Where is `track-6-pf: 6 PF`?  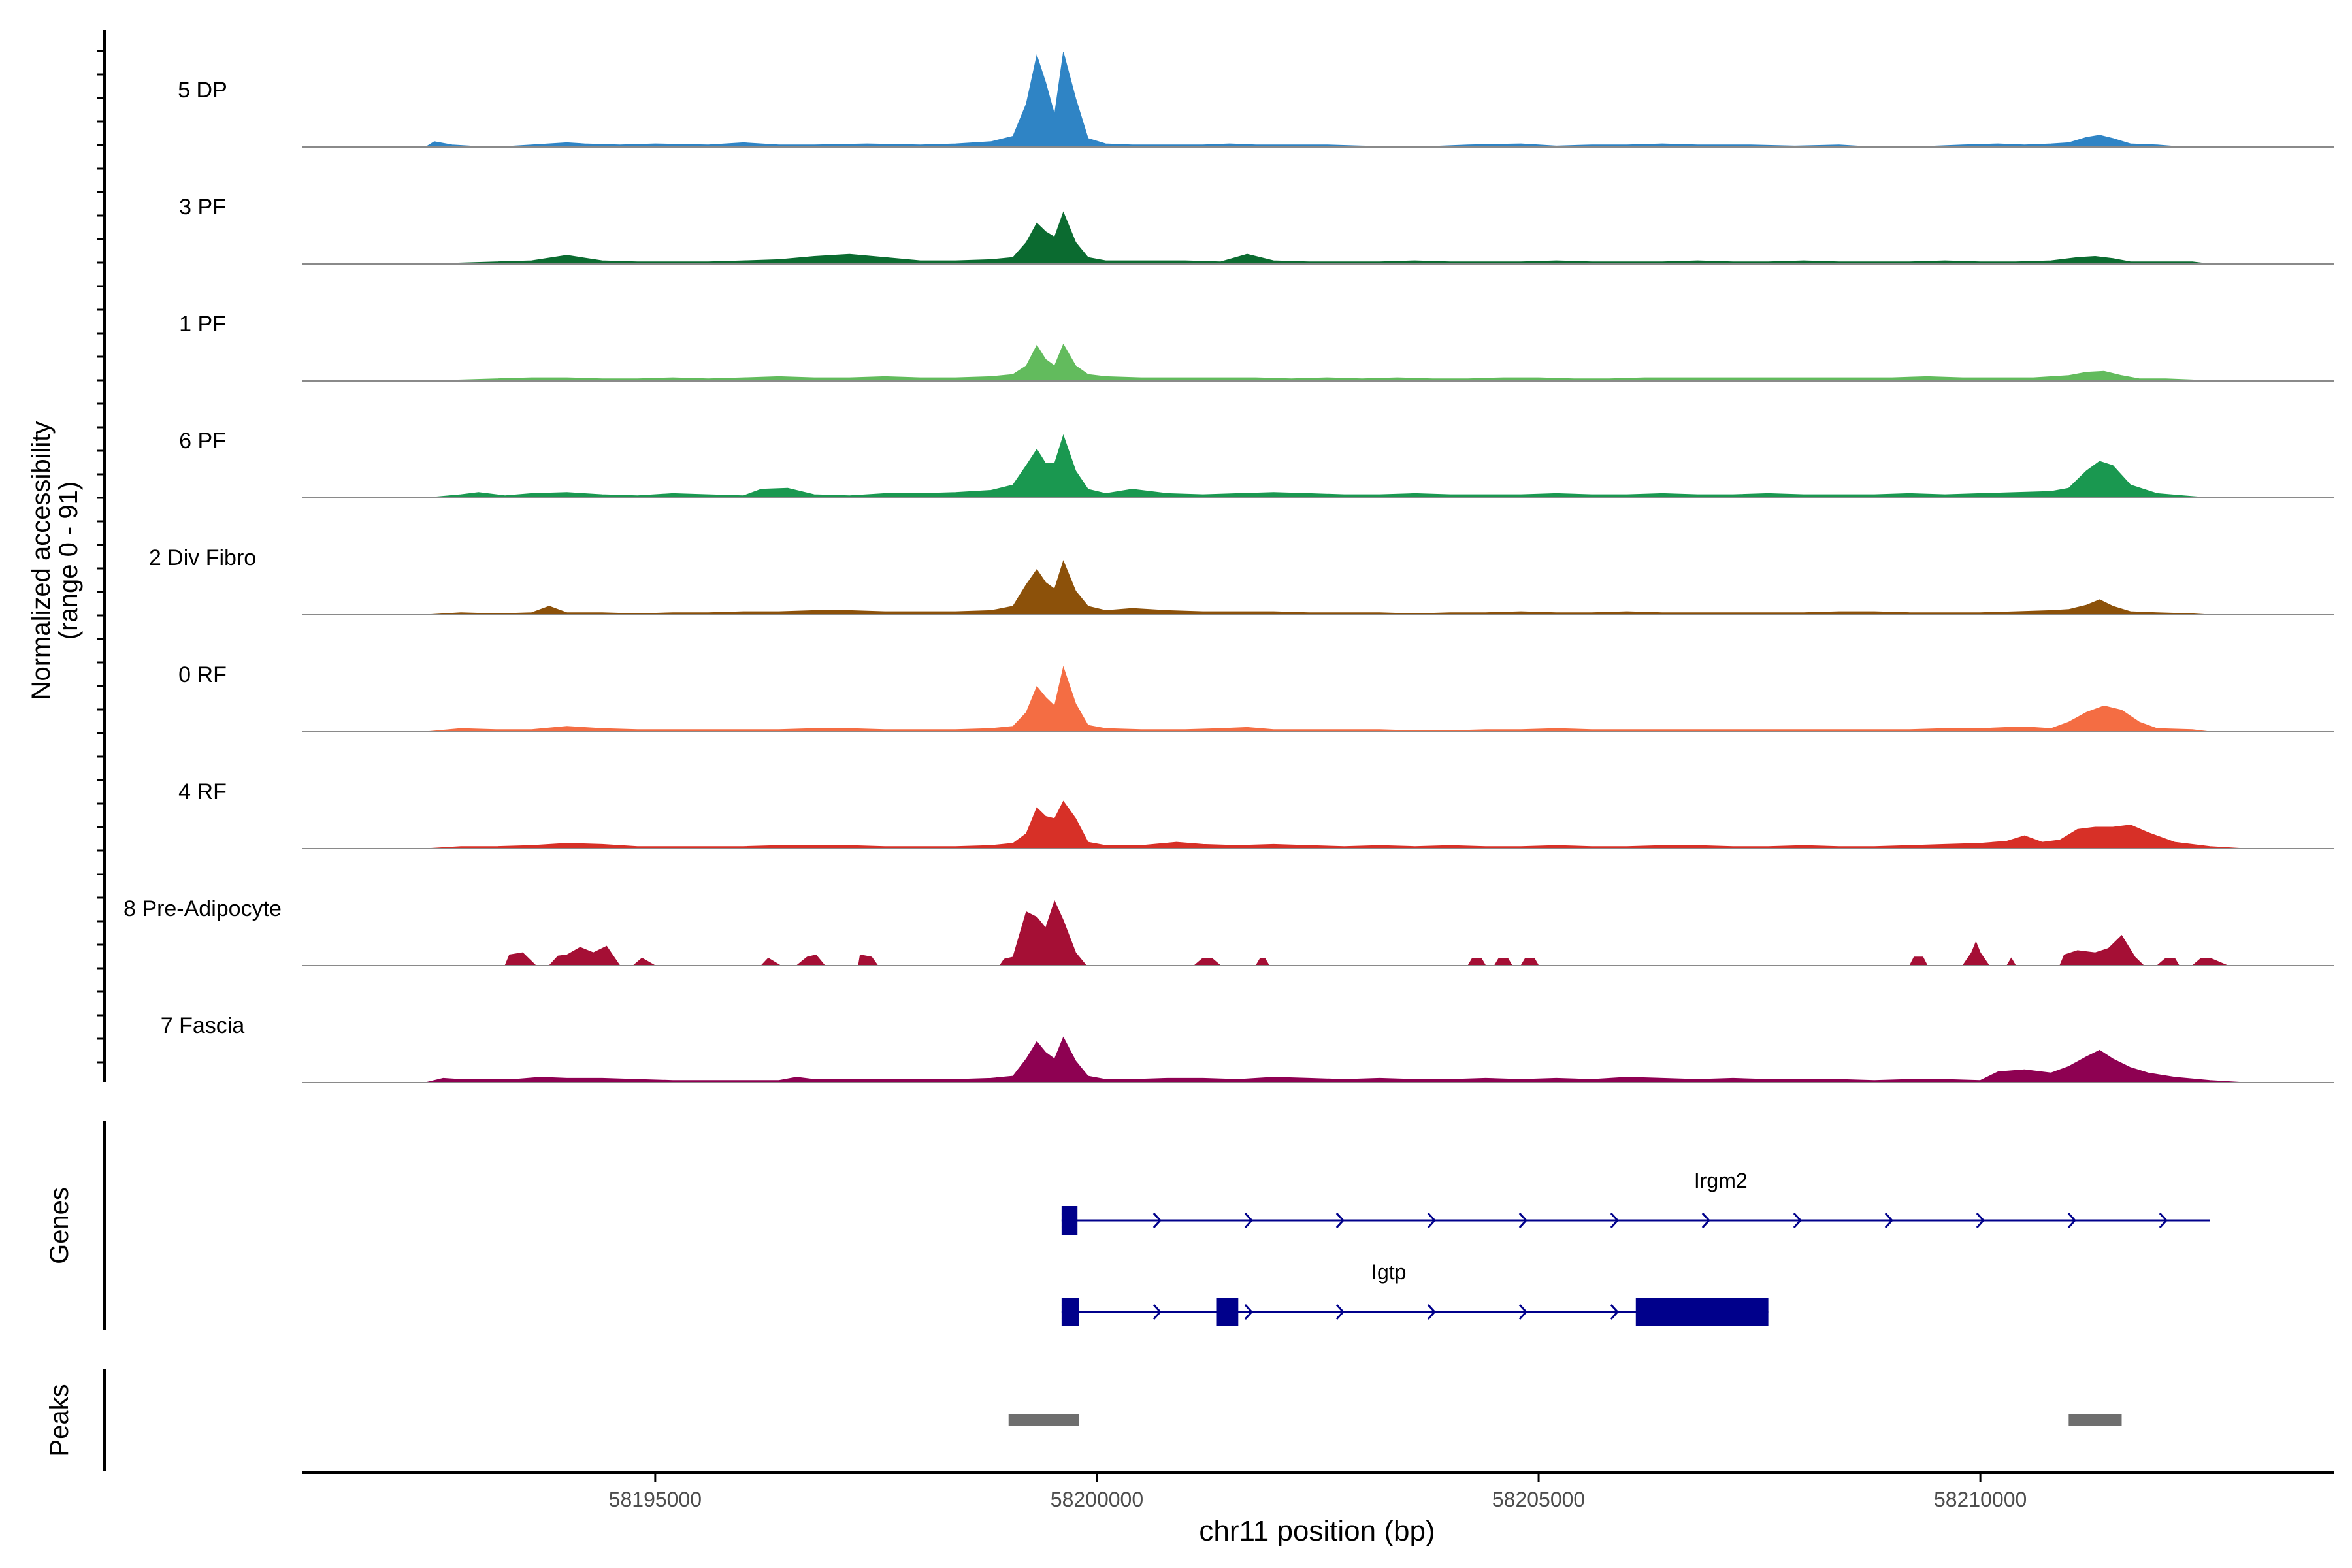
track-6-pf: 6 PF is located at coordinates (1256, 463).